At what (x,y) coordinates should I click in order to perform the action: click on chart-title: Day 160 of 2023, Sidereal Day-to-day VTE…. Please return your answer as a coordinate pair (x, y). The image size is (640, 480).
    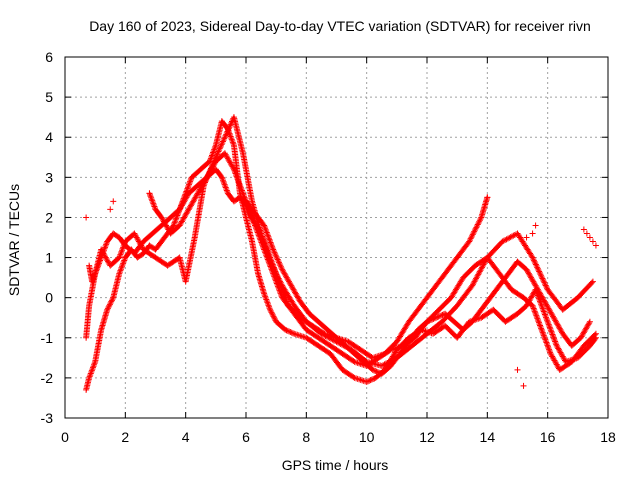
    Looking at the image, I should click on (340, 26).